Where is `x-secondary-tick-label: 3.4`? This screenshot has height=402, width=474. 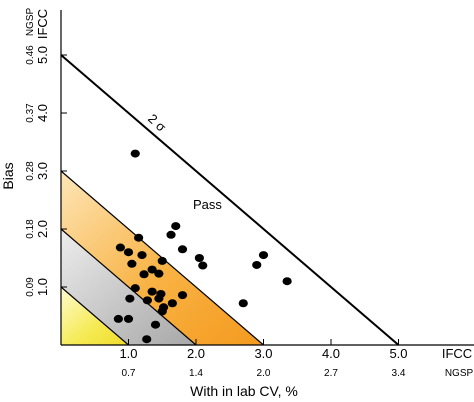
x-secondary-tick-label: 3.4 is located at coordinates (399, 373).